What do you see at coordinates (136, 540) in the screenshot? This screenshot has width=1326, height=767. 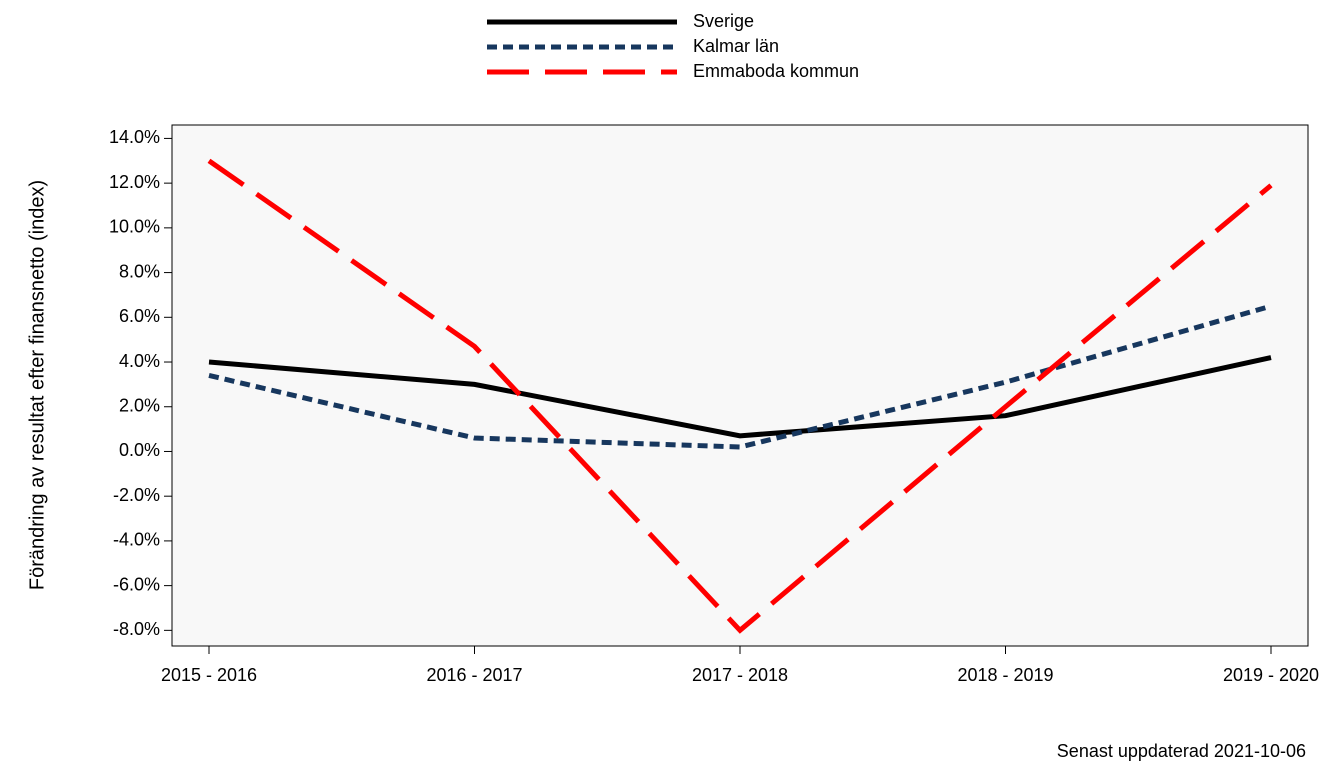 I see `y-tick-label: -4.0%` at bounding box center [136, 540].